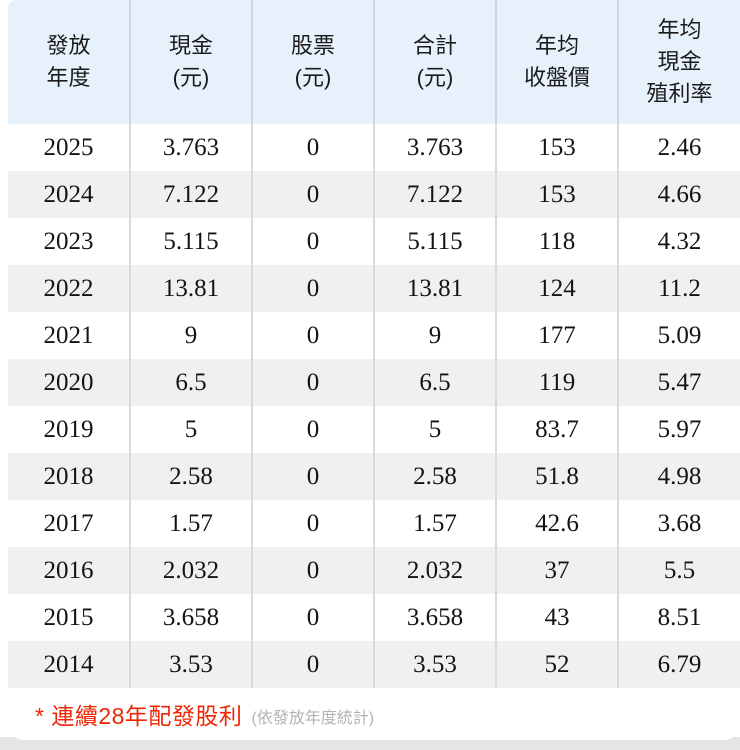 The width and height of the screenshot is (740, 750). I want to click on value-cell: 177, so click(557, 335).